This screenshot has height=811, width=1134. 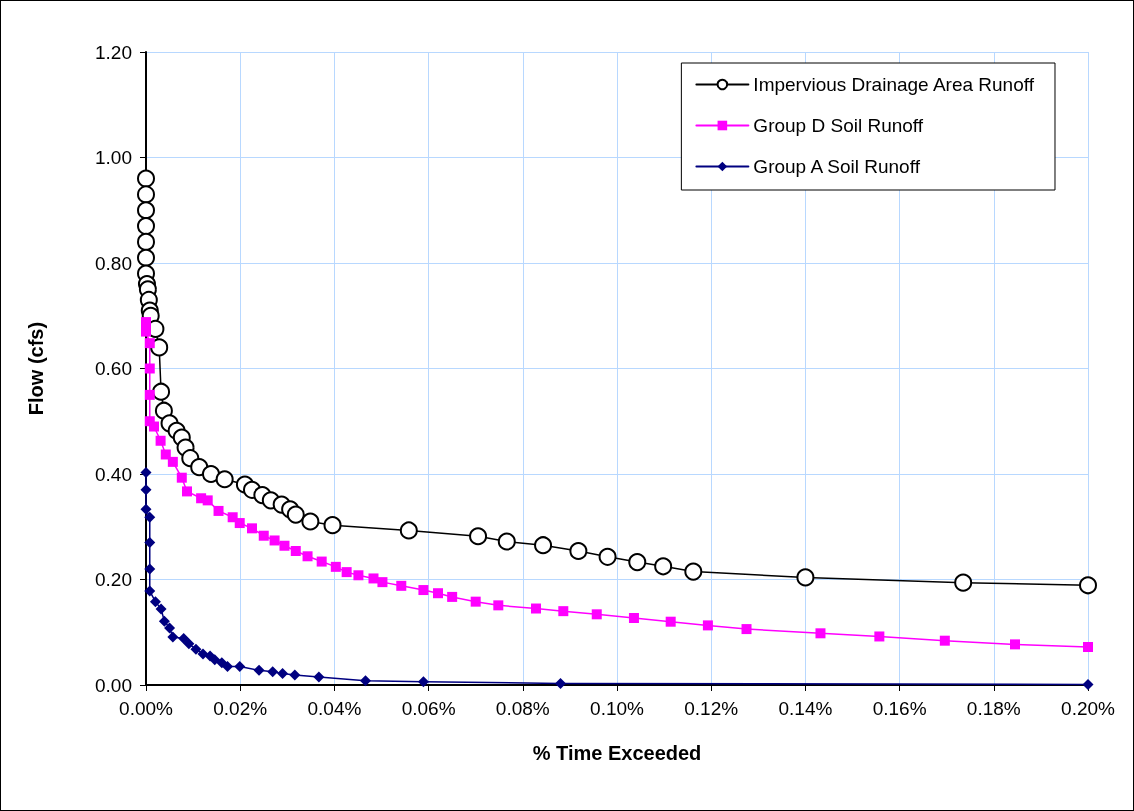 What do you see at coordinates (113, 579) in the screenshot?
I see `y-tick-label: 0.20` at bounding box center [113, 579].